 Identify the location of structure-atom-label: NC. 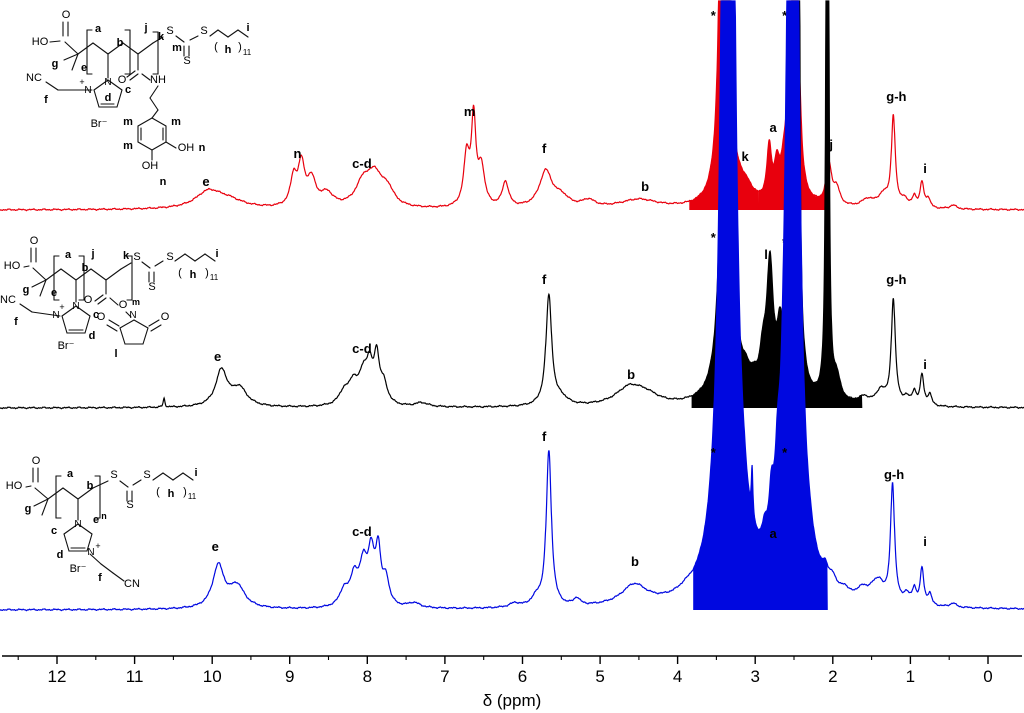
(34, 78).